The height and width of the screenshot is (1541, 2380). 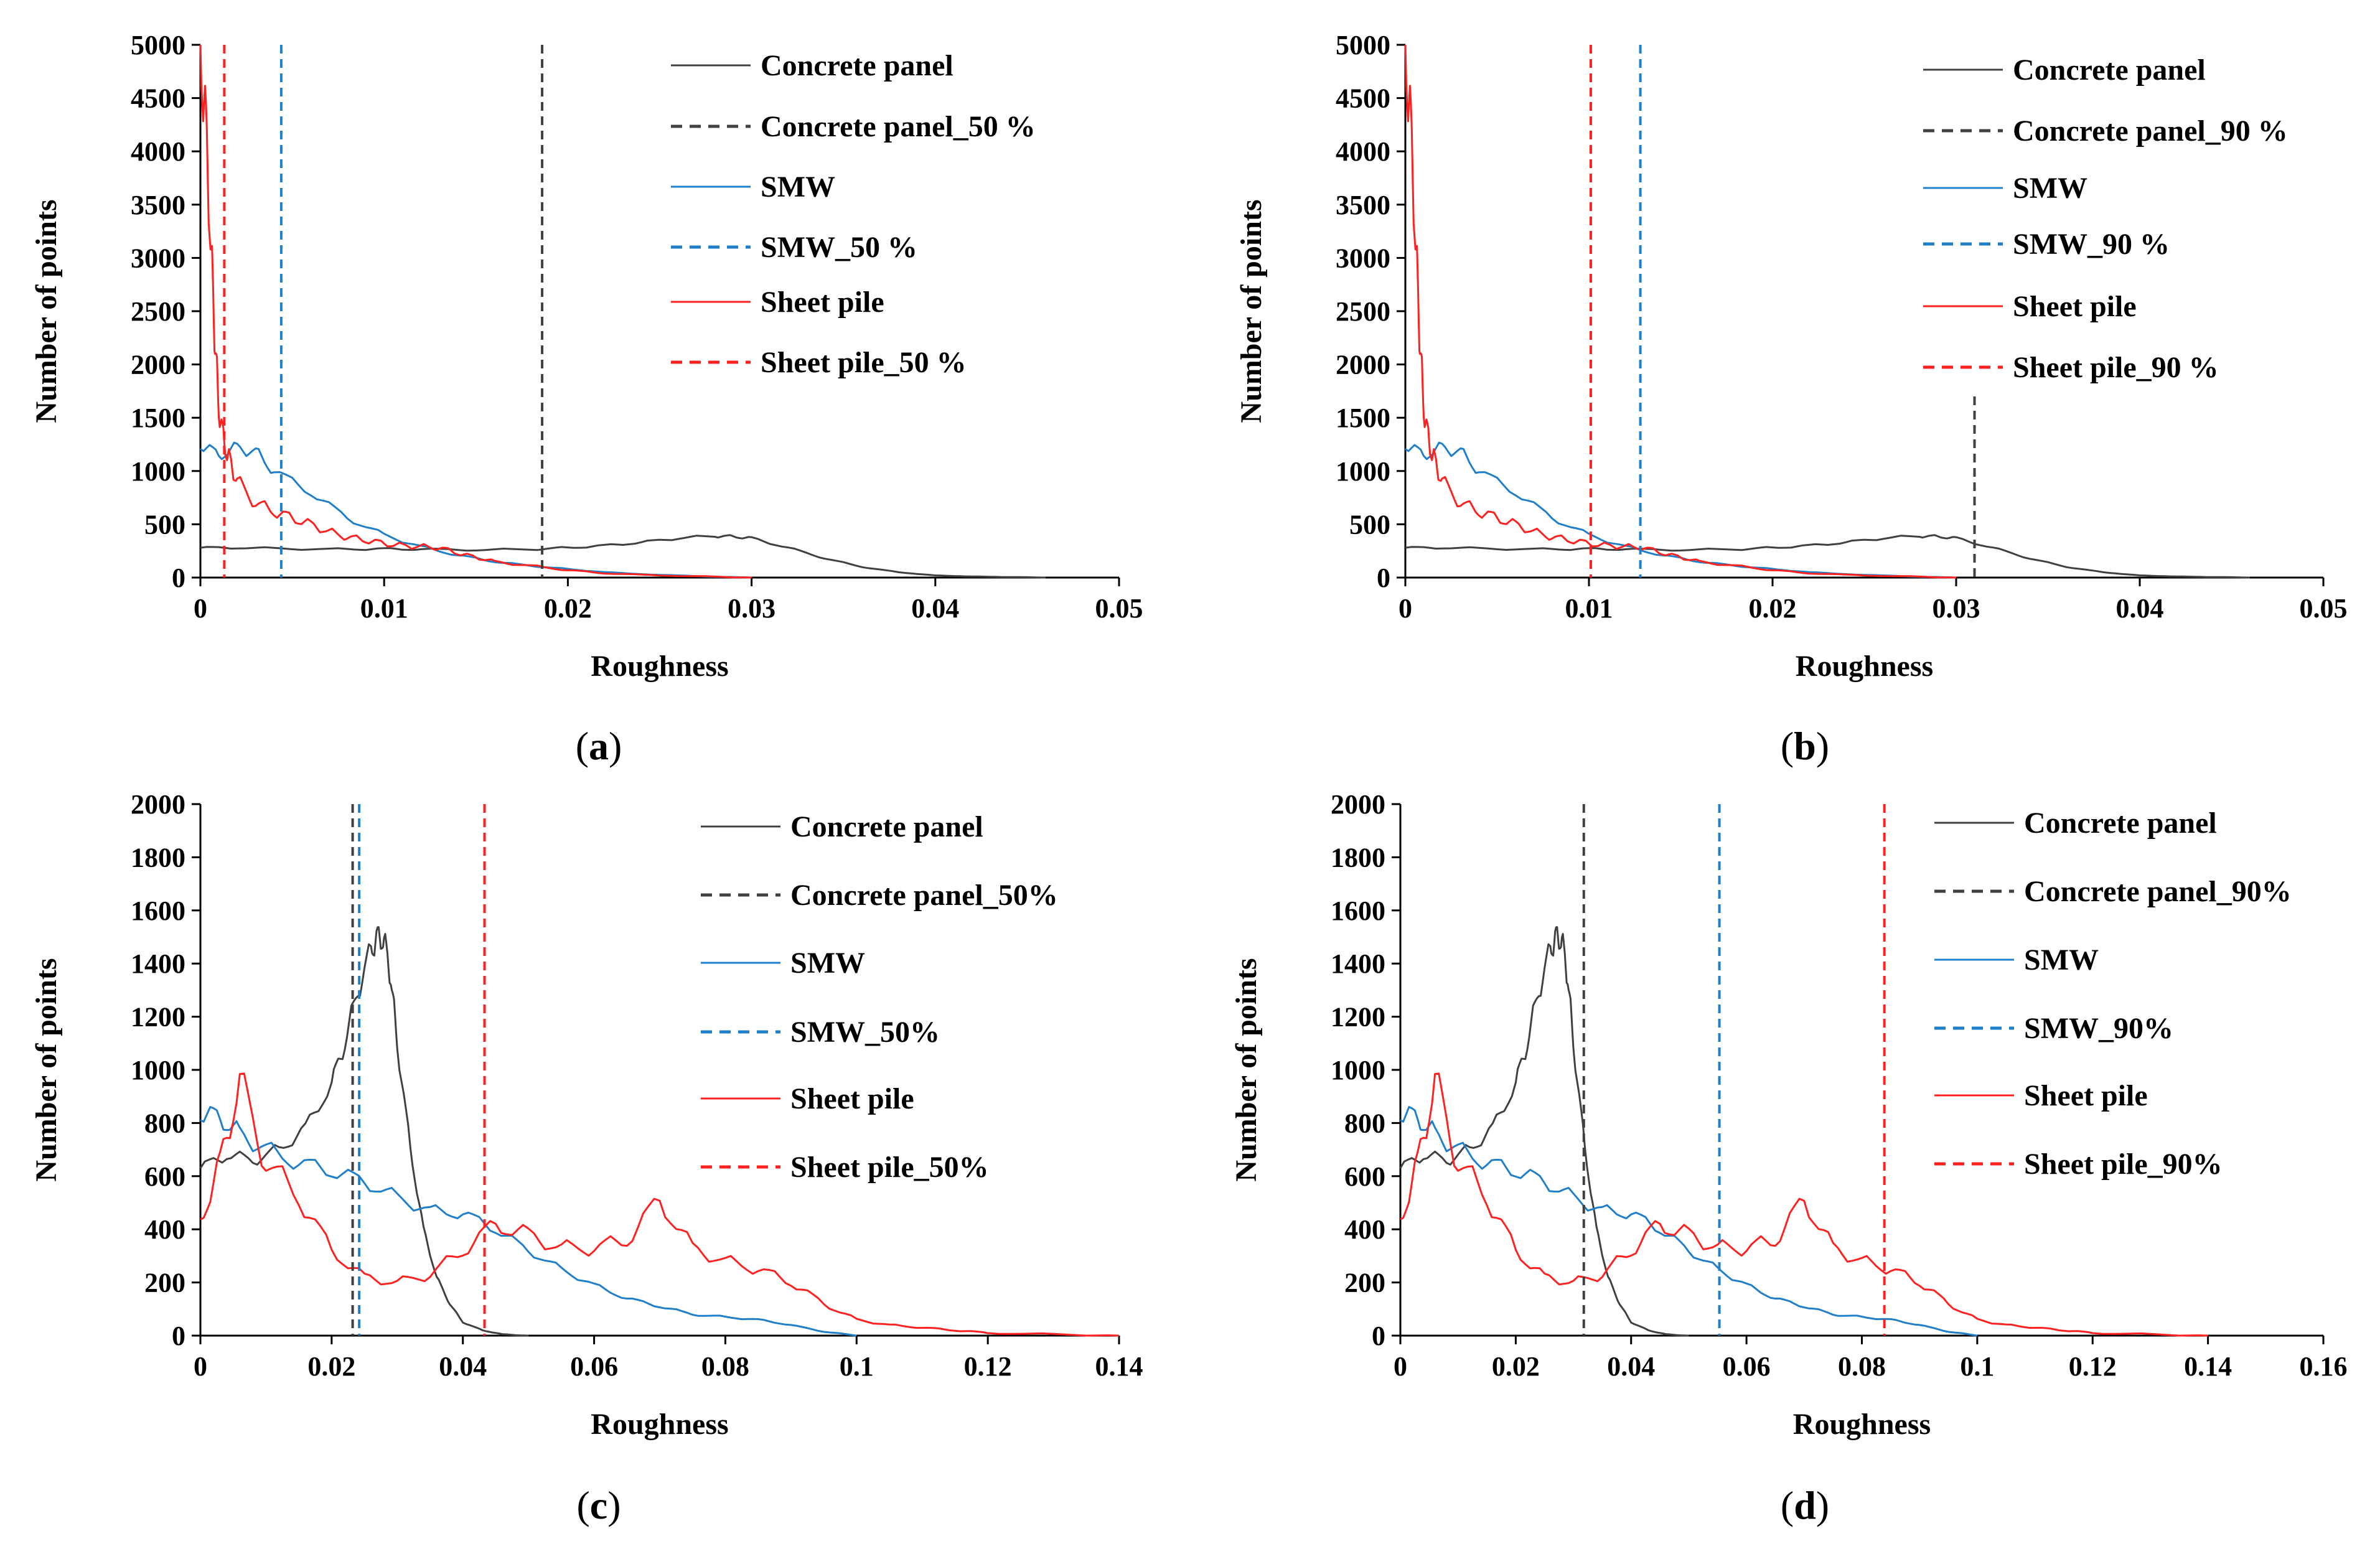 I want to click on legend-label: SMW_50%, so click(x=865, y=1032).